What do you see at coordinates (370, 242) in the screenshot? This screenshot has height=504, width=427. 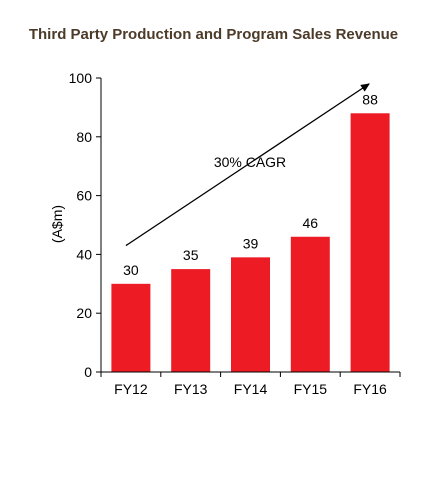 I see `bar-fy16` at bounding box center [370, 242].